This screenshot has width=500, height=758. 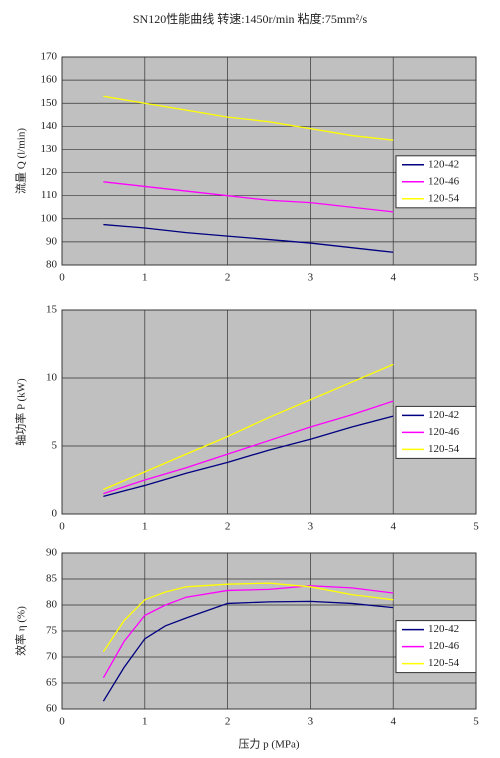 What do you see at coordinates (49, 103) in the screenshot?
I see `y-tick-label: 150` at bounding box center [49, 103].